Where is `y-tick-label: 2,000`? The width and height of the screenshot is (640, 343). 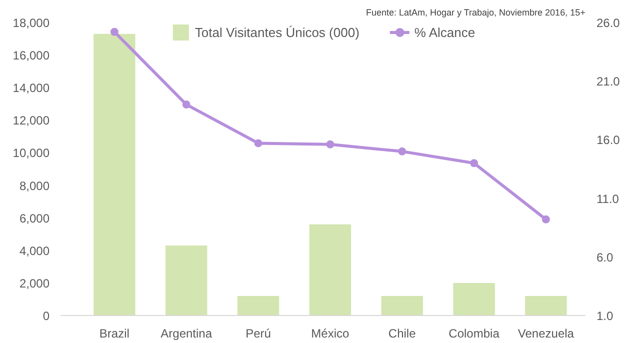 y-tick-label: 2,000 is located at coordinates (34, 283).